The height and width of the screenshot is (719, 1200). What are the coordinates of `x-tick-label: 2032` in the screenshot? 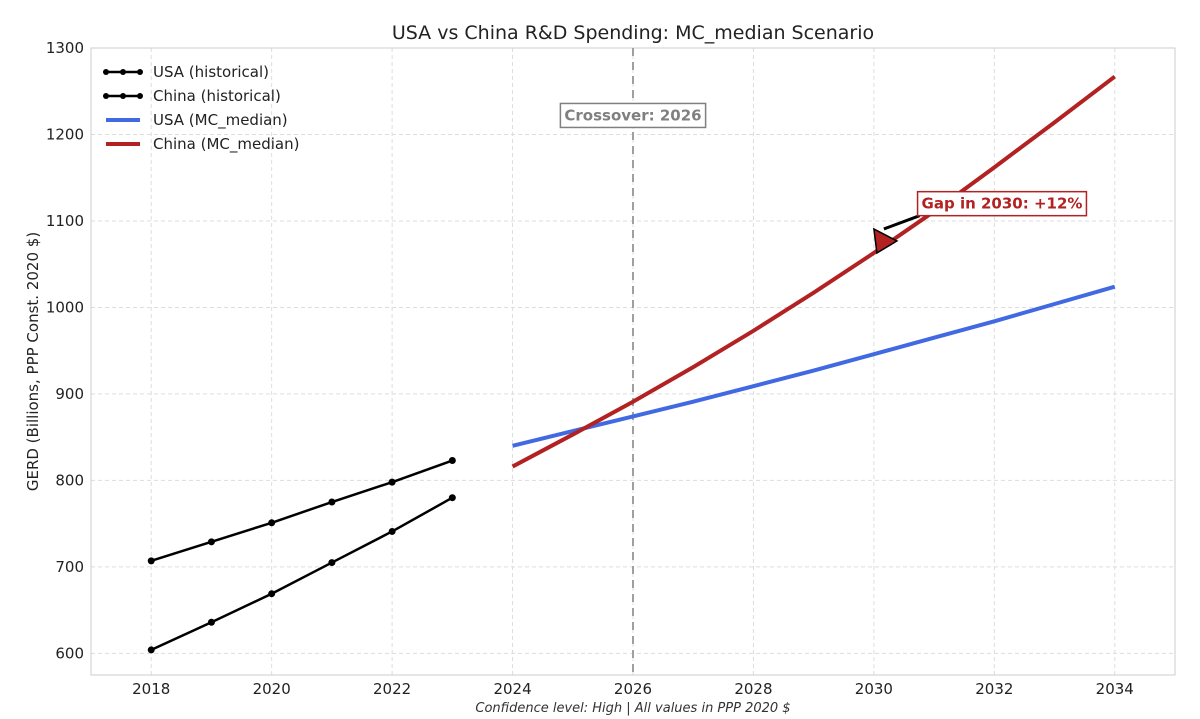 It's located at (994, 689).